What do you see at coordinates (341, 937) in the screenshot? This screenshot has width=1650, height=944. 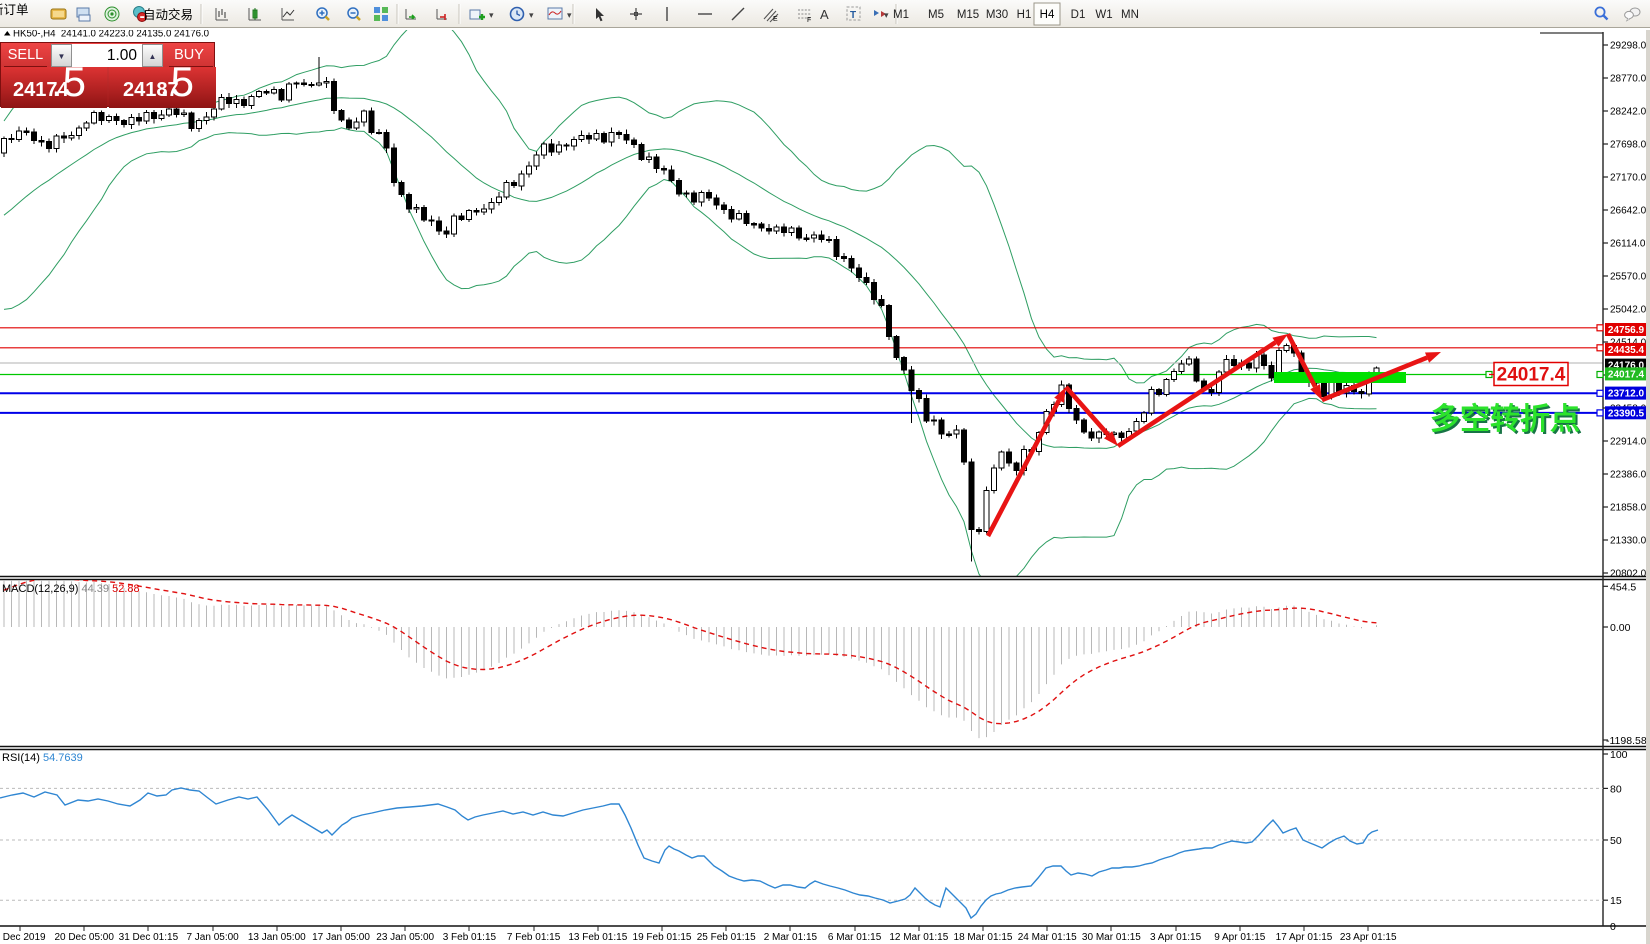 I see `svg-text: 17 Jan 05:00` at bounding box center [341, 937].